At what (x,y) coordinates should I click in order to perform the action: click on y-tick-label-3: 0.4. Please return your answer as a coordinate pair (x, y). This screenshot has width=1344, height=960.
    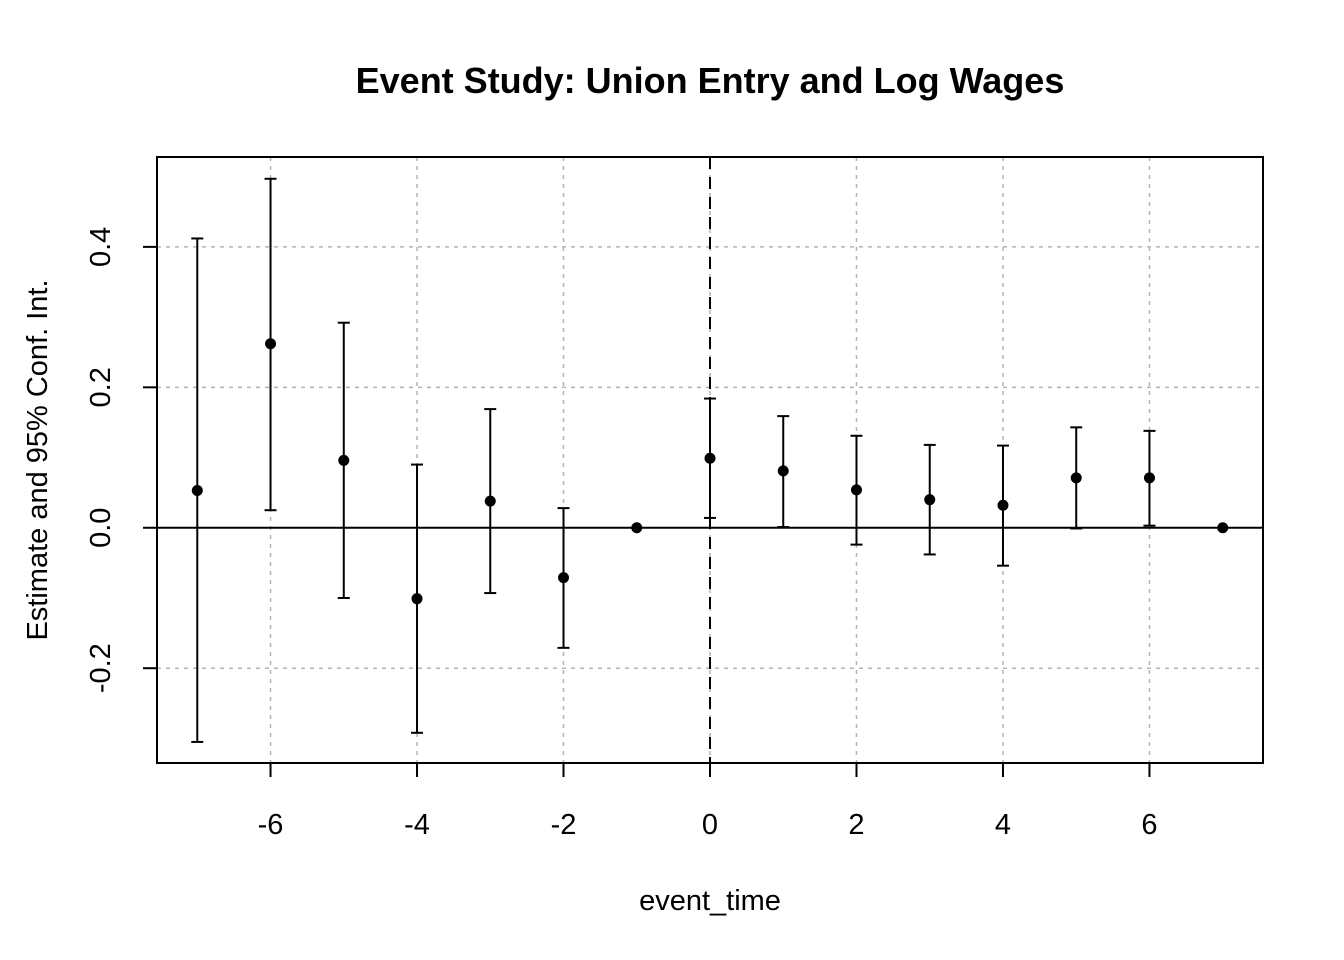
    Looking at the image, I should click on (101, 247).